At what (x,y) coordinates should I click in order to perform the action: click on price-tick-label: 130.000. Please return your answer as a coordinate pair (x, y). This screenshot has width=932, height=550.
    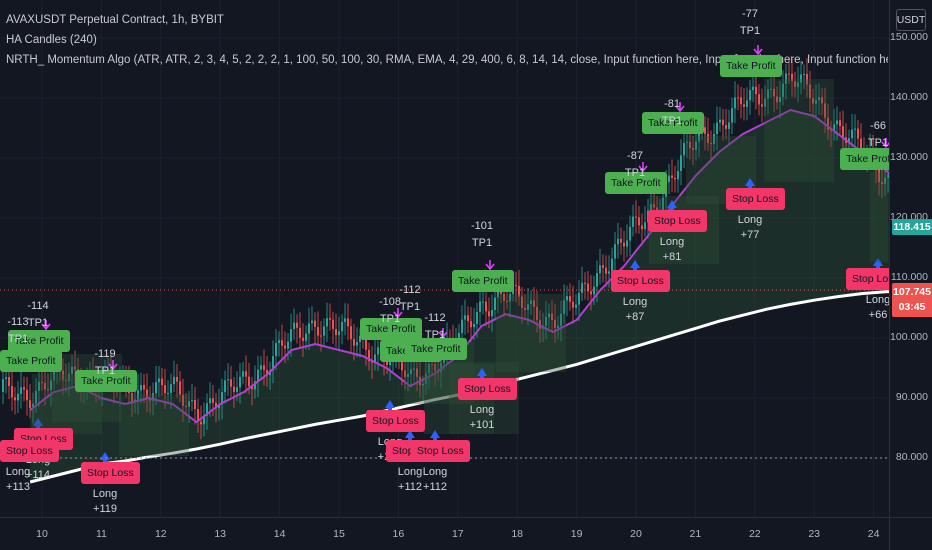
    Looking at the image, I should click on (909, 157).